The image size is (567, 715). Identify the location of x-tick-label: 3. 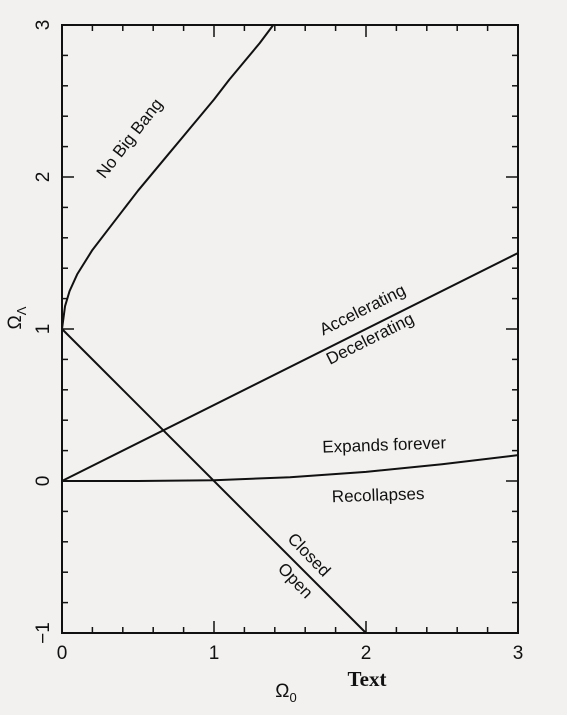
(518, 653).